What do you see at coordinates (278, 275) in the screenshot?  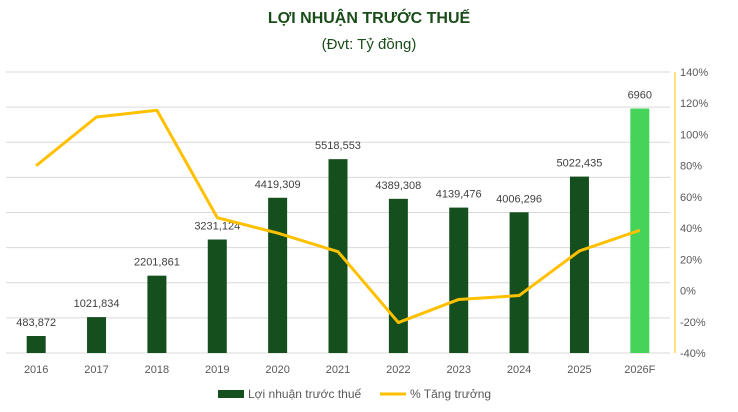 I see `bar-2020` at bounding box center [278, 275].